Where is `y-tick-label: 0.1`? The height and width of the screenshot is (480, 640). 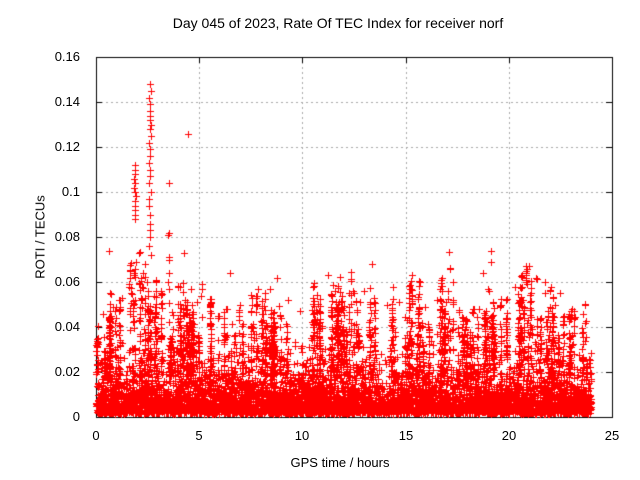 y-tick-label: 0.1 is located at coordinates (70, 191).